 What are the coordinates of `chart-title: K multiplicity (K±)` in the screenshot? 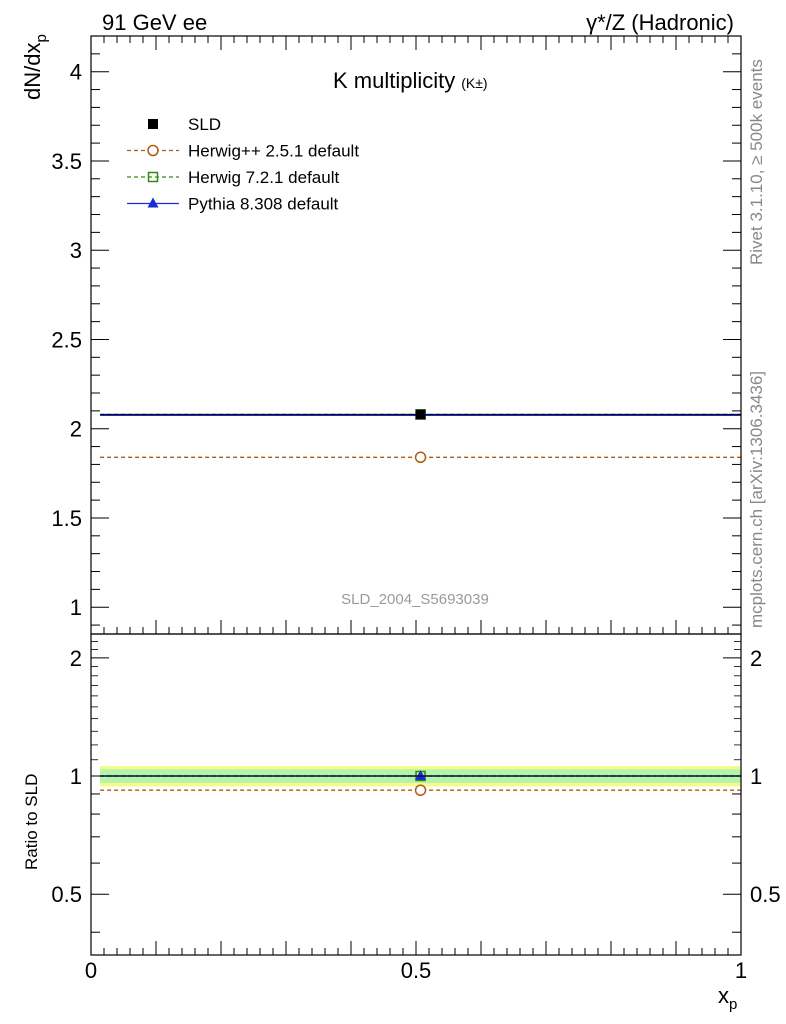 It's located at (410, 80).